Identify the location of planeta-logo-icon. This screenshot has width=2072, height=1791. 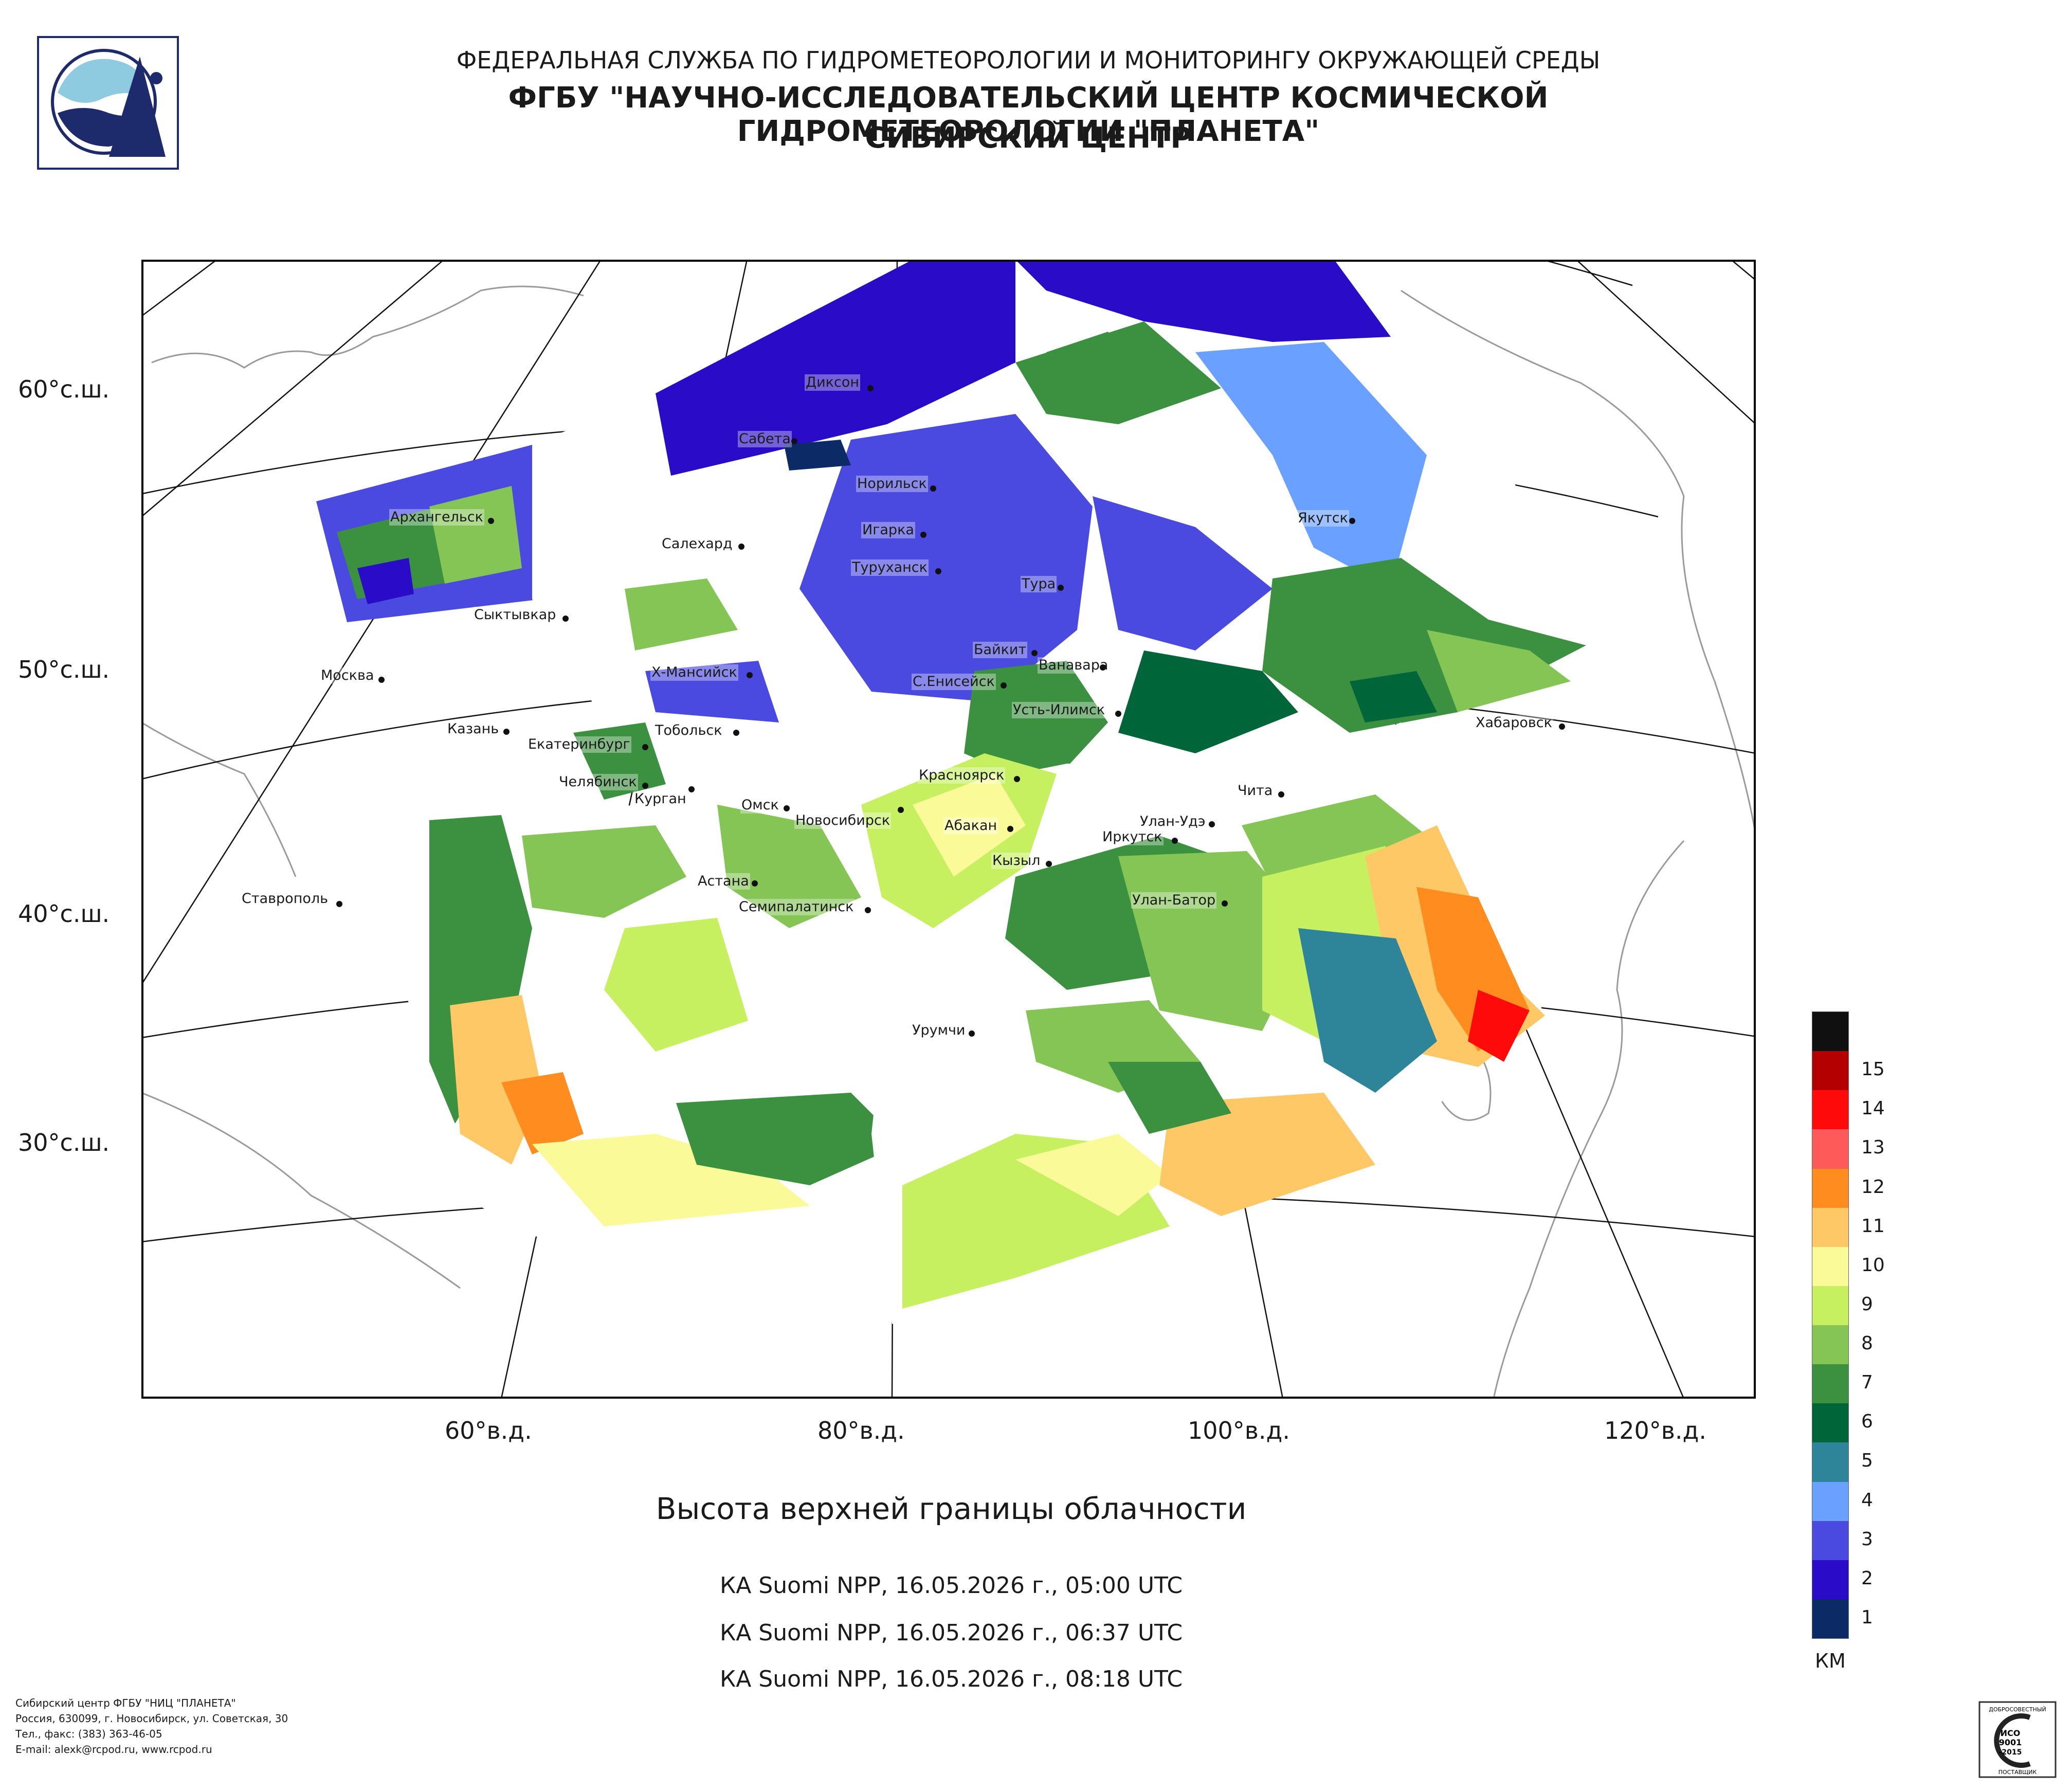
(108, 103).